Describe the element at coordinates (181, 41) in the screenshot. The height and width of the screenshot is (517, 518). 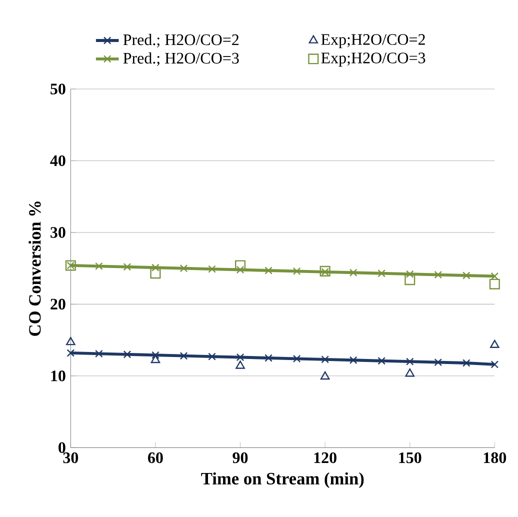
I see `legend-label: Pred.; H2O/CO=2` at that location.